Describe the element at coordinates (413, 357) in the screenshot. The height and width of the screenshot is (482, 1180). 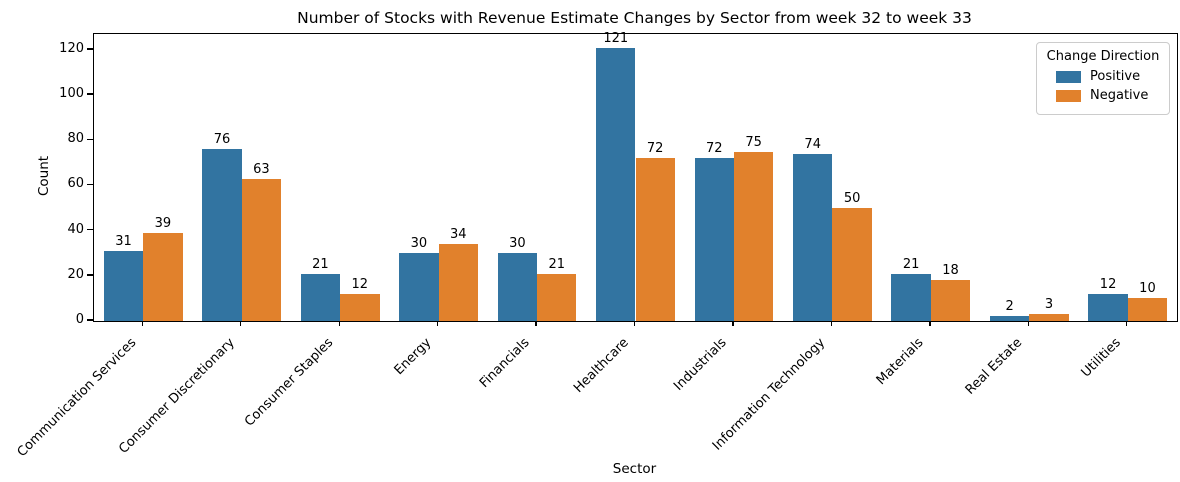
I see `x-tick-label-energy: Energy` at that location.